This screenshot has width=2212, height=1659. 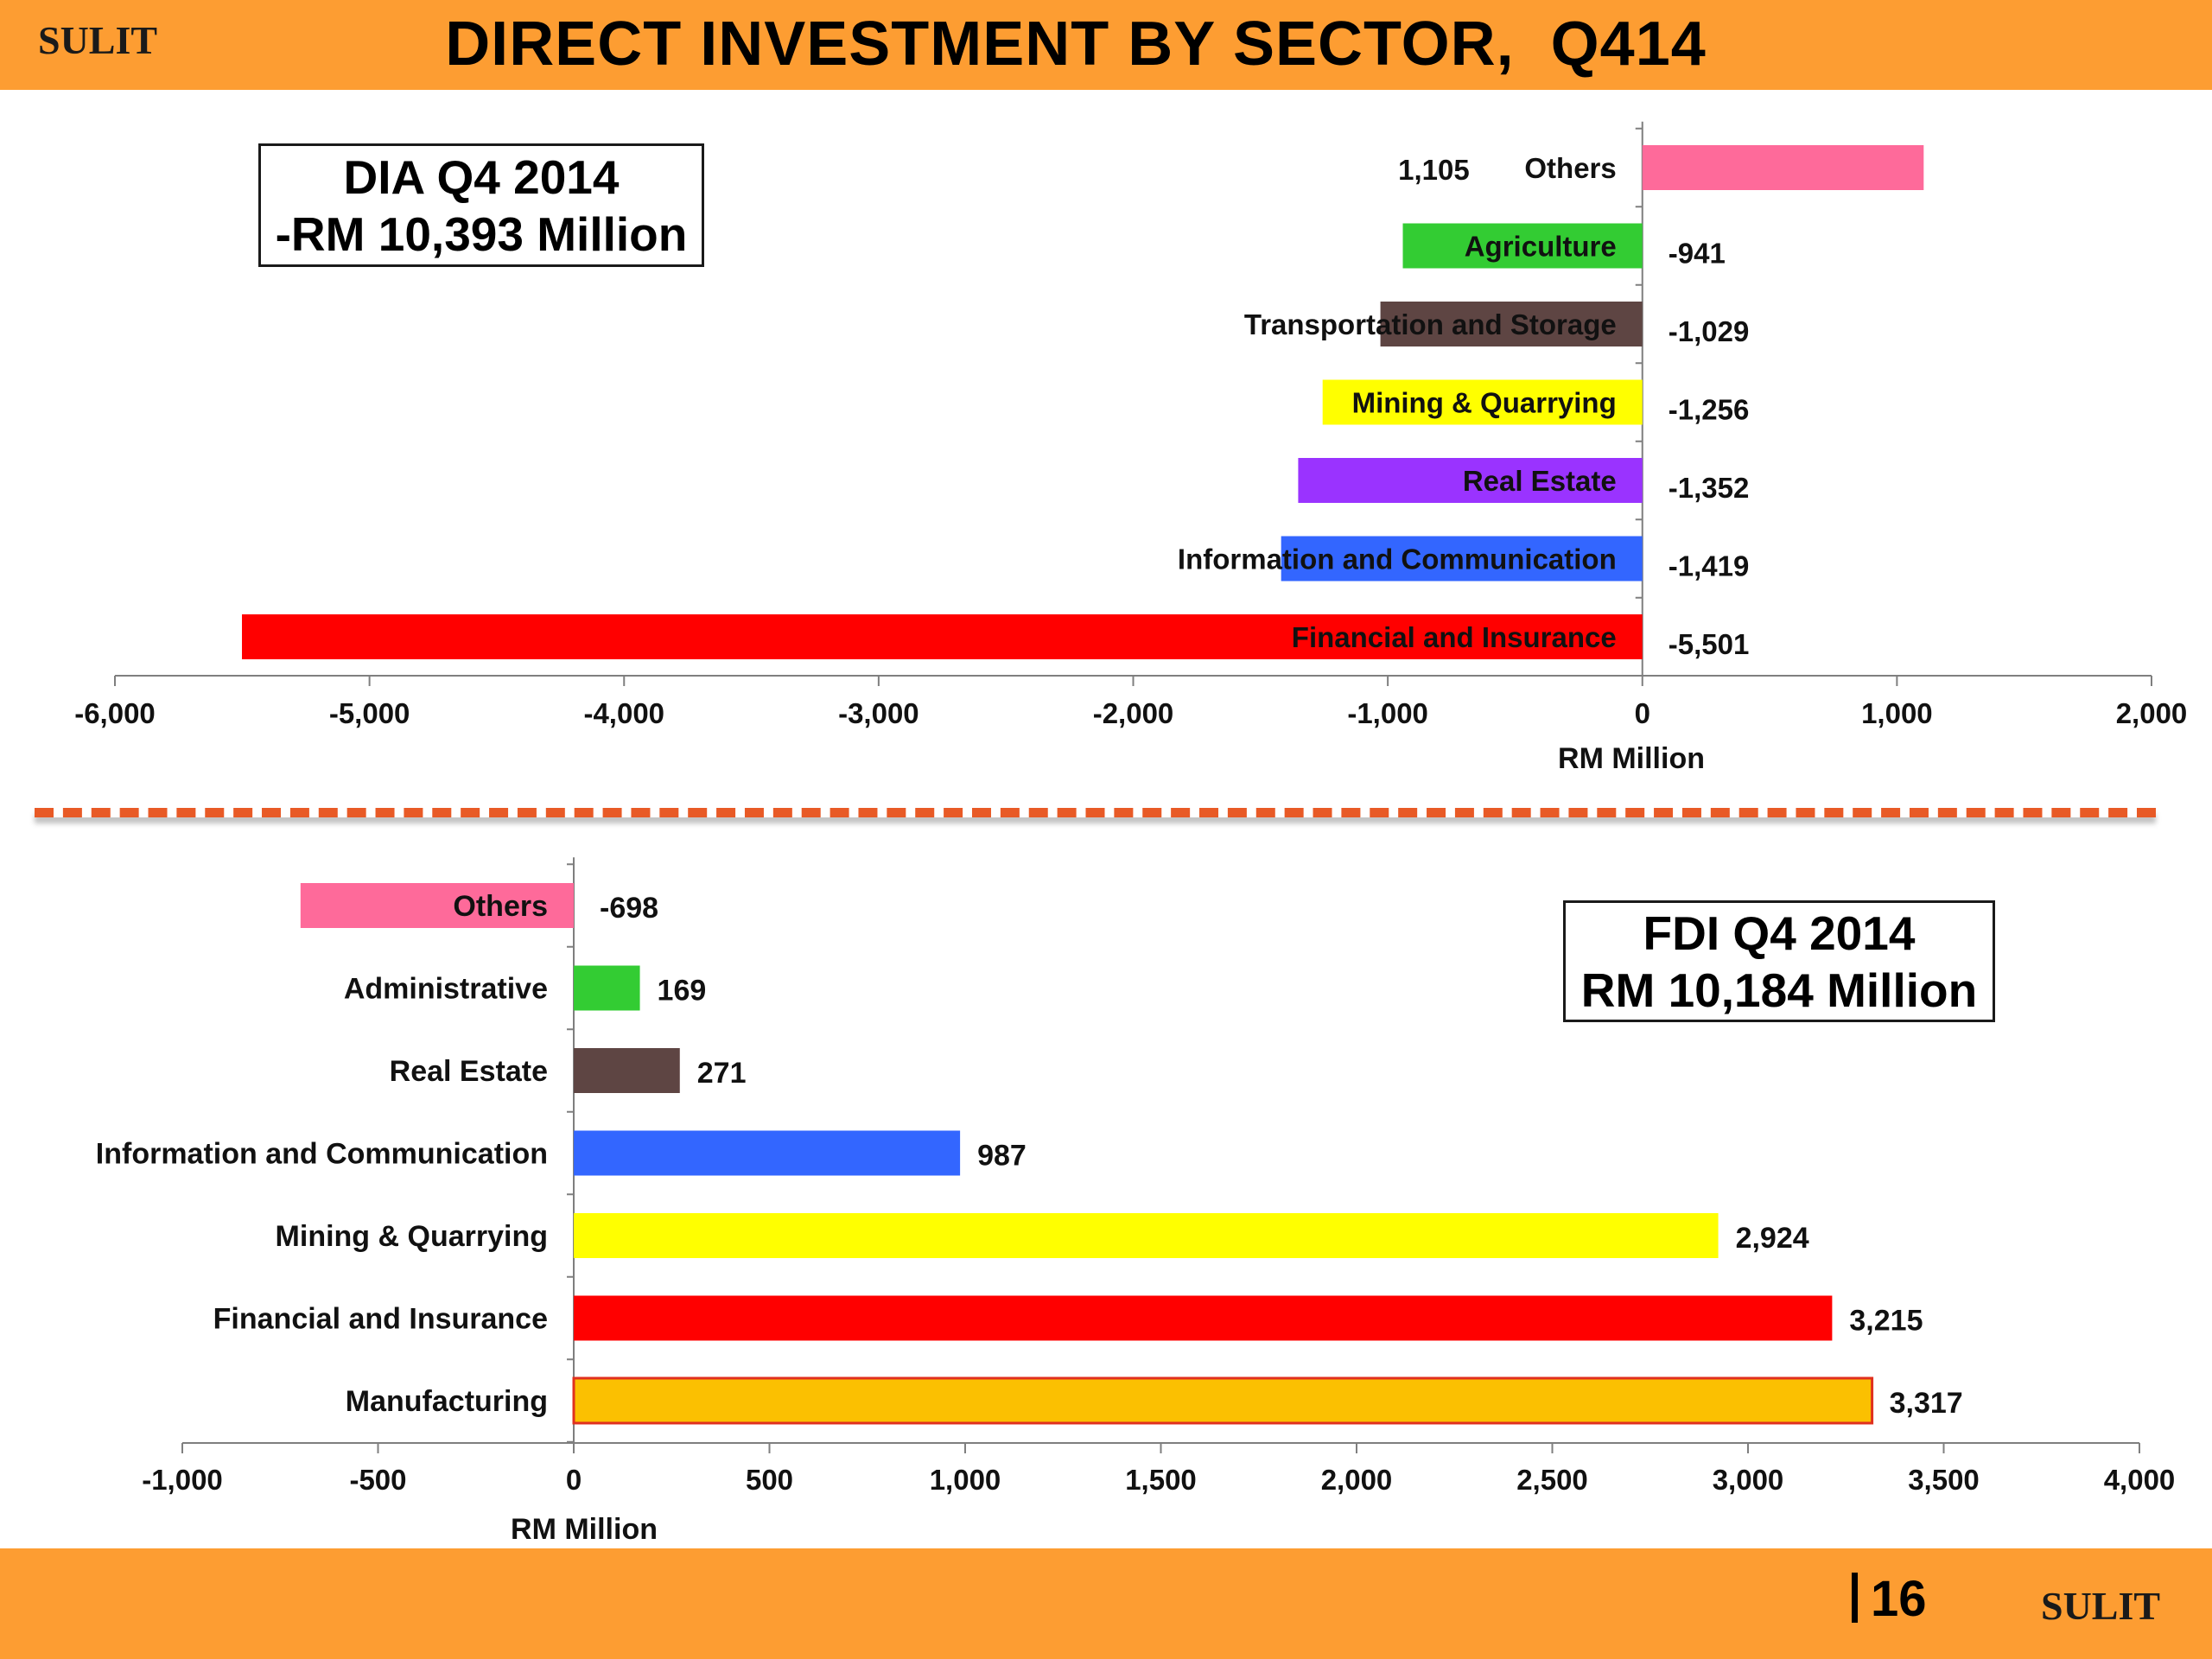 What do you see at coordinates (1133, 713) in the screenshot?
I see `dia-tick-label: -2,000` at bounding box center [1133, 713].